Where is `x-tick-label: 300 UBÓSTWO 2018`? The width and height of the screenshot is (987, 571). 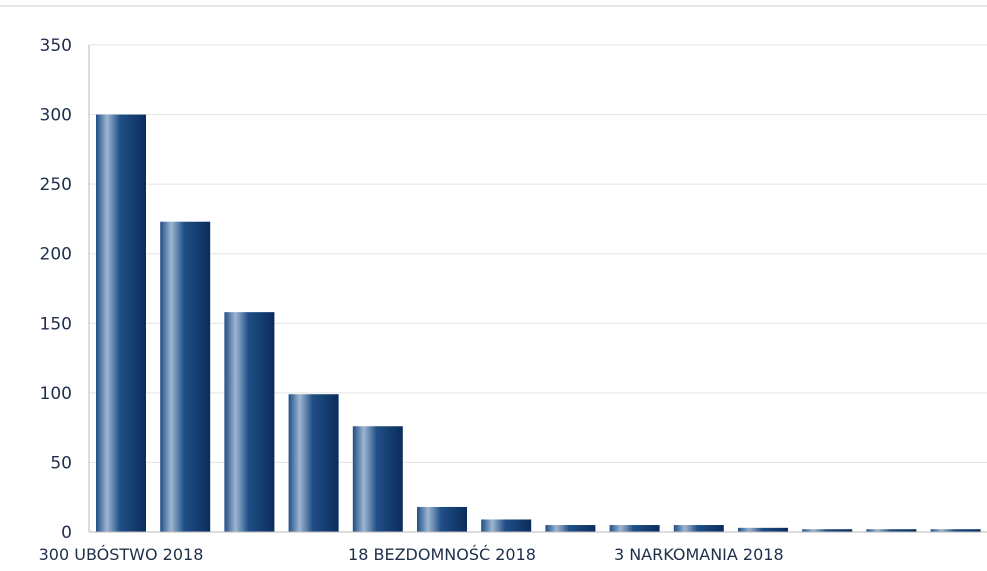 x-tick-label: 300 UBÓSTWO 2018 is located at coordinates (121, 554).